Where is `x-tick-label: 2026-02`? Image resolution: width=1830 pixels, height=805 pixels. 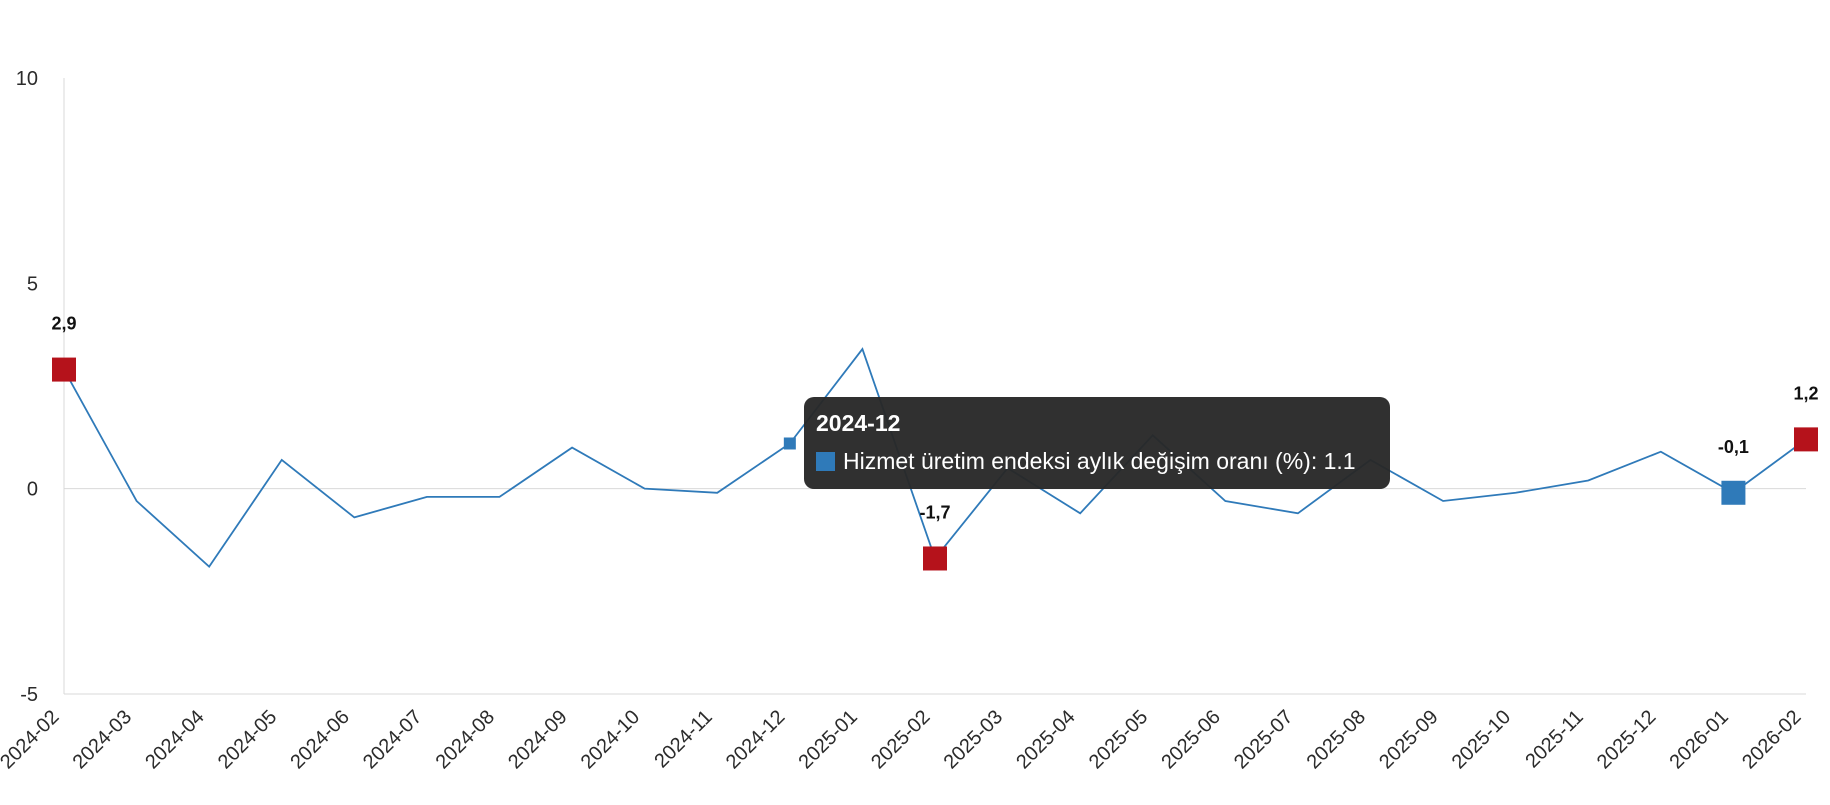 x-tick-label: 2026-02 is located at coordinates (1771, 739).